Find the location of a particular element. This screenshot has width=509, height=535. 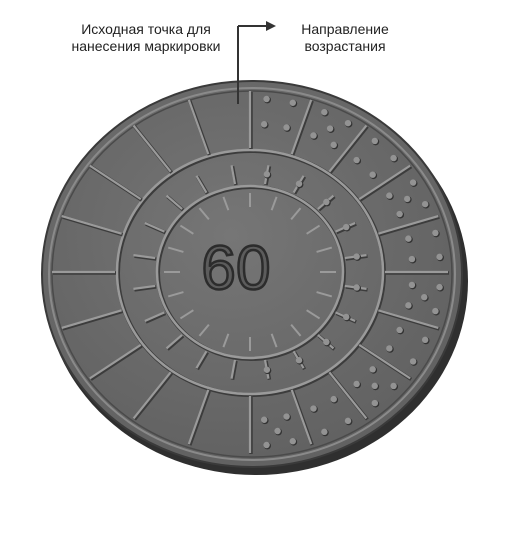

direction-caption-line-2: возрастания is located at coordinates (345, 46).